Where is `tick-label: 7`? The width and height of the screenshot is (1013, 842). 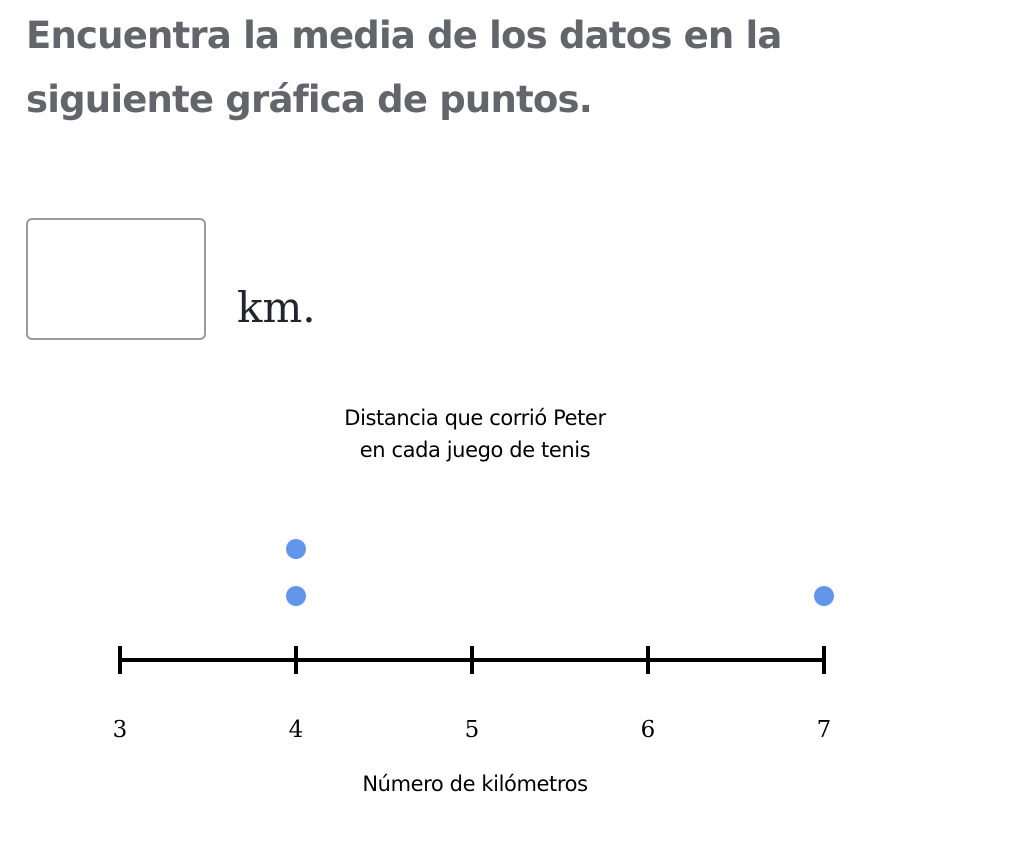
tick-label: 7 is located at coordinates (824, 730).